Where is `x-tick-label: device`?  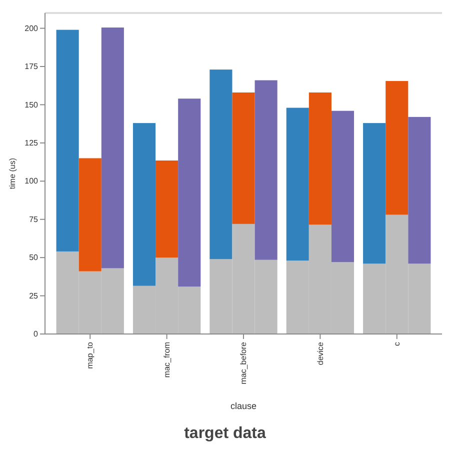 x-tick-label: device is located at coordinates (320, 353).